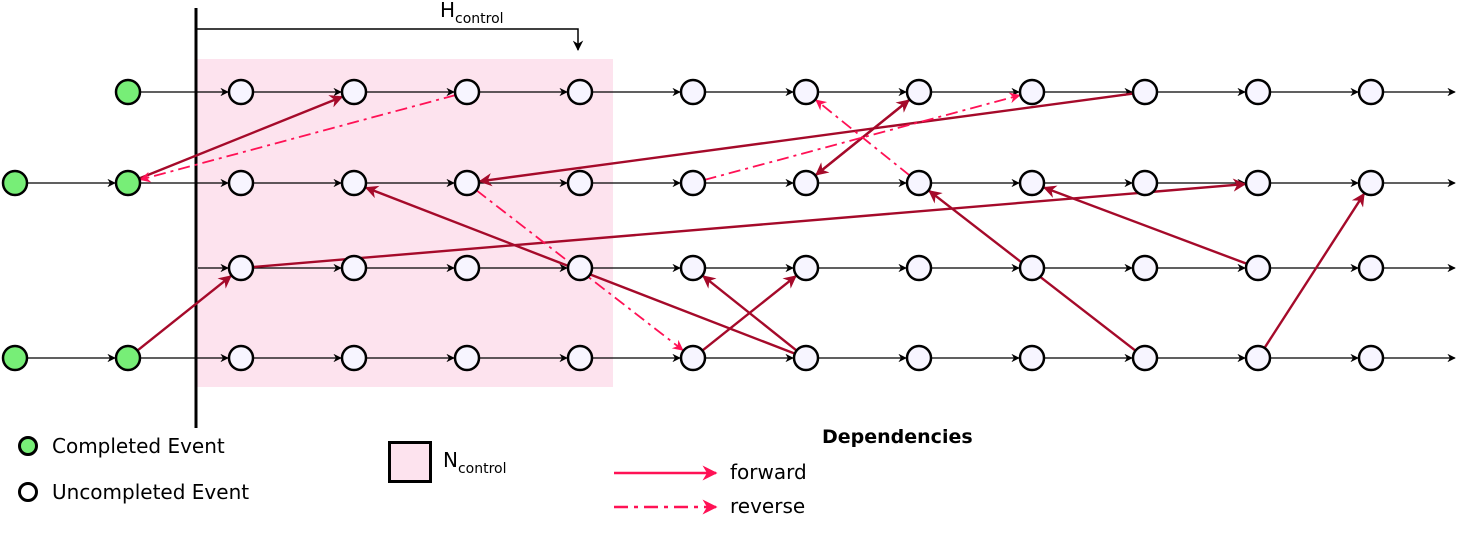 This screenshot has height=541, width=1459. I want to click on legend-completed: Completed Event, so click(121, 446).